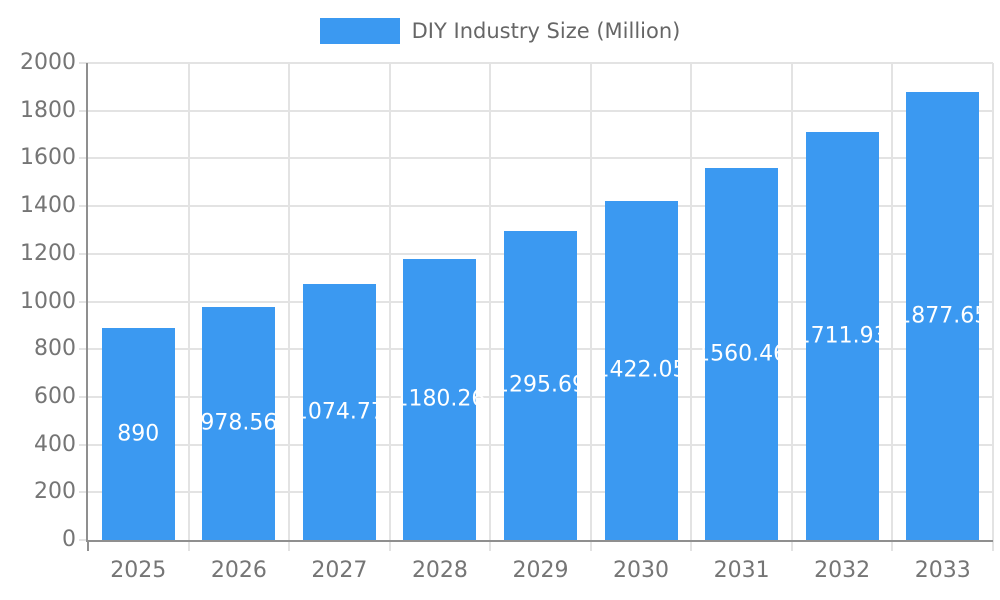  Describe the element at coordinates (942, 570) in the screenshot. I see `x-axis-tick-label: 2033` at that location.